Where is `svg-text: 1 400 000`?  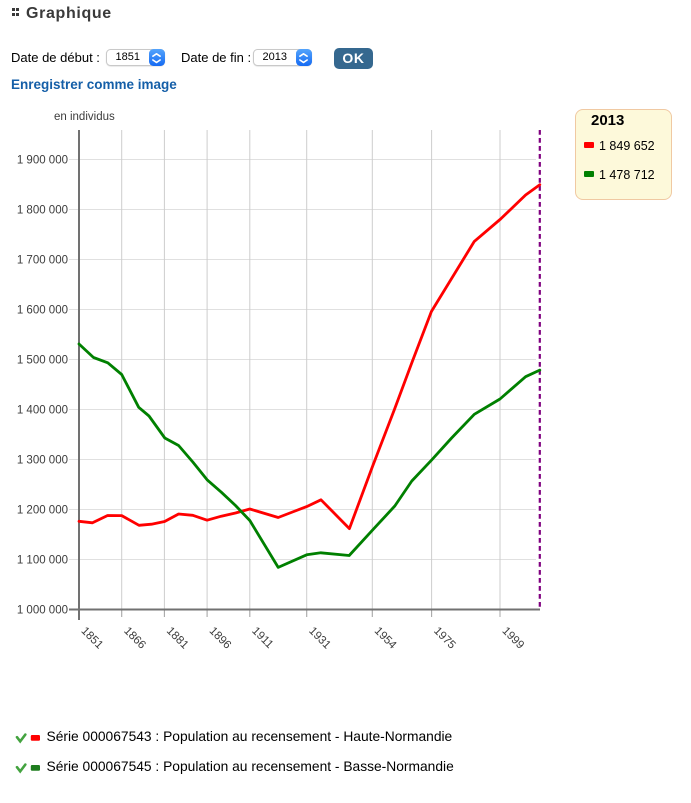
svg-text: 1 400 000 is located at coordinates (42, 411).